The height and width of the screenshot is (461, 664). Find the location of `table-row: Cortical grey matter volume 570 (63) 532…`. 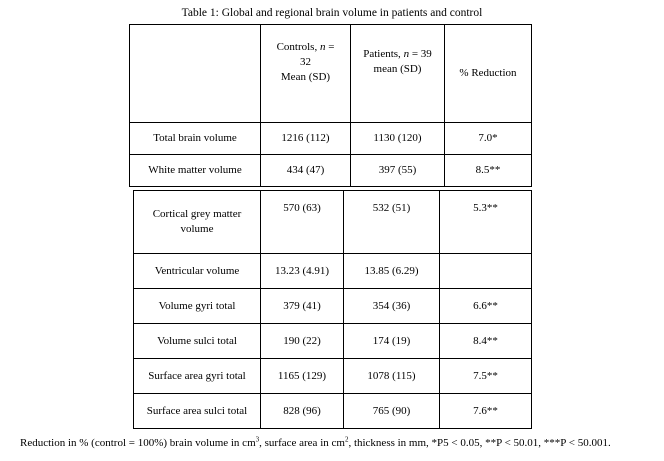

table-row: Cortical grey matter volume 570 (63) 532… is located at coordinates (332, 222).